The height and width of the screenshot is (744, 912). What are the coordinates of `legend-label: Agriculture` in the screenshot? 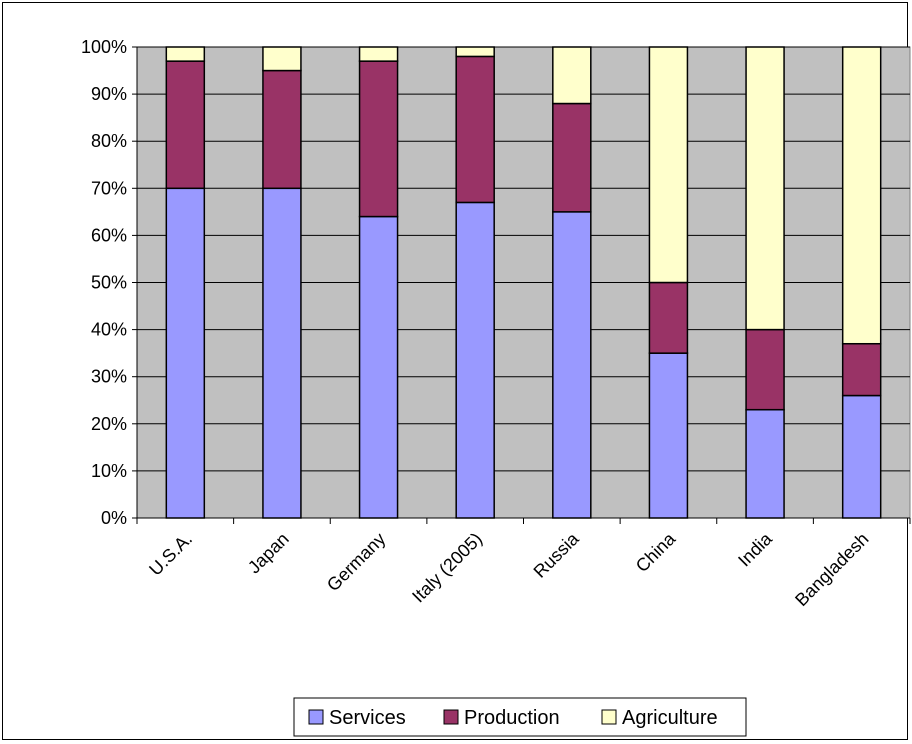 It's located at (670, 718).